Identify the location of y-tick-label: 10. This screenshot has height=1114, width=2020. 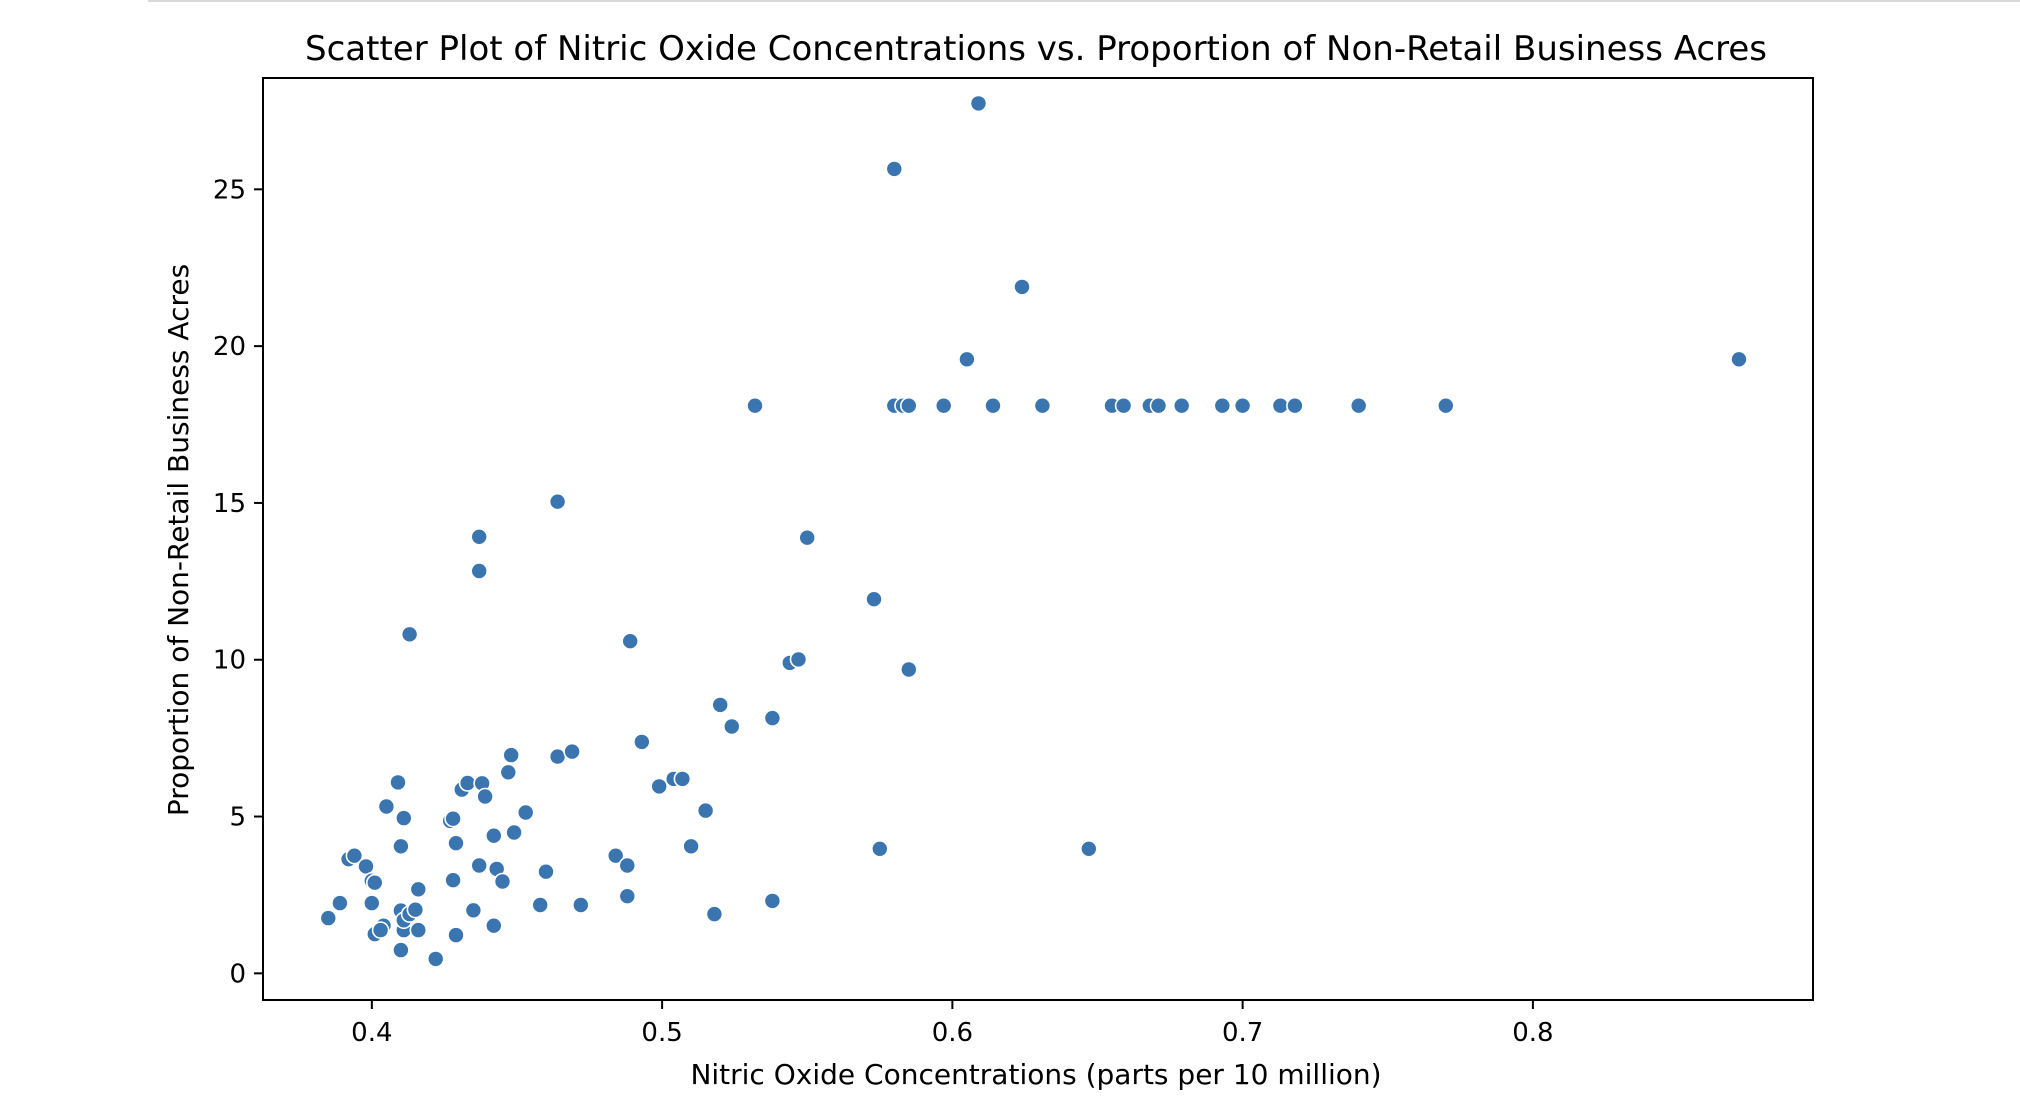
(229, 661).